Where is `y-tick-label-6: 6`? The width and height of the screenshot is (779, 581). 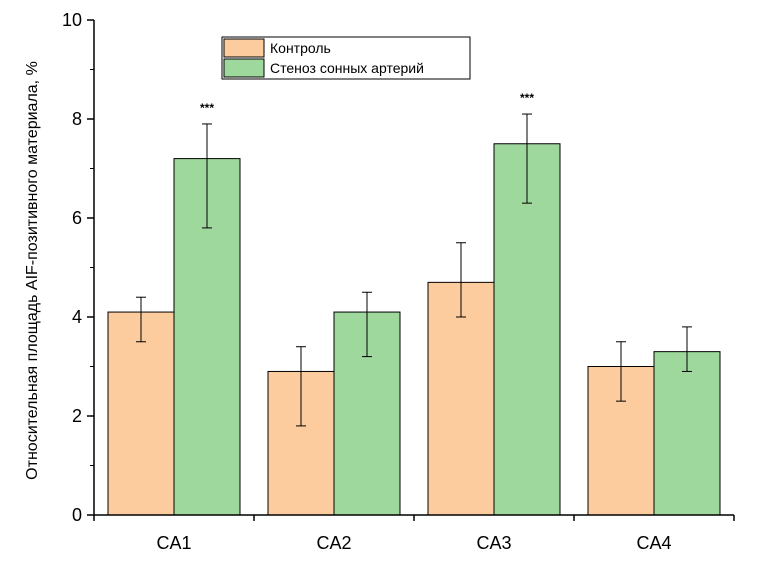
y-tick-label-6: 6 is located at coordinates (77, 218).